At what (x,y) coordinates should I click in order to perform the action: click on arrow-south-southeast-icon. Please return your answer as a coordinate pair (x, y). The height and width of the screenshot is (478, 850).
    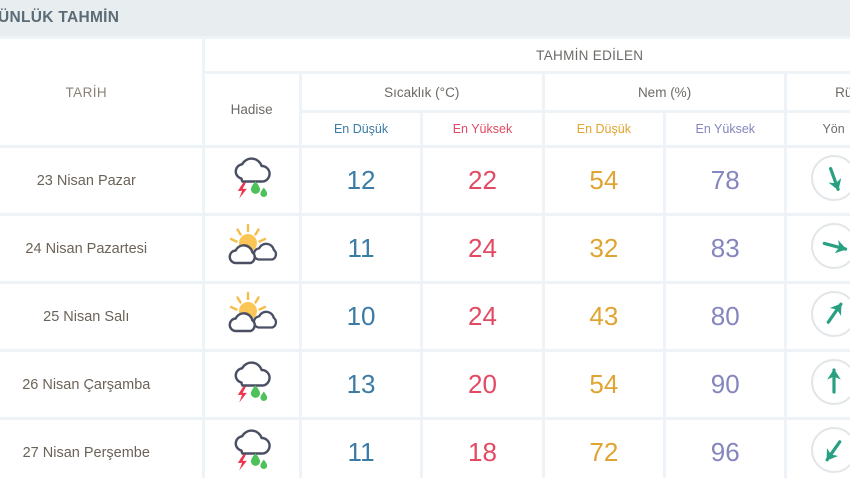
    Looking at the image, I should click on (834, 179).